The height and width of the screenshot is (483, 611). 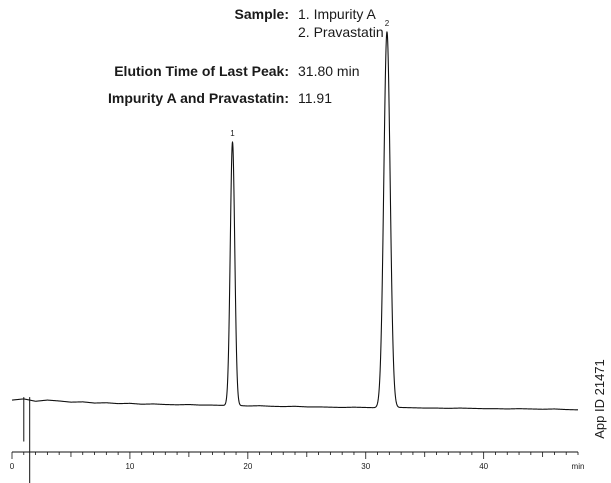 What do you see at coordinates (129, 466) in the screenshot?
I see `x-tick-label-10: 10` at bounding box center [129, 466].